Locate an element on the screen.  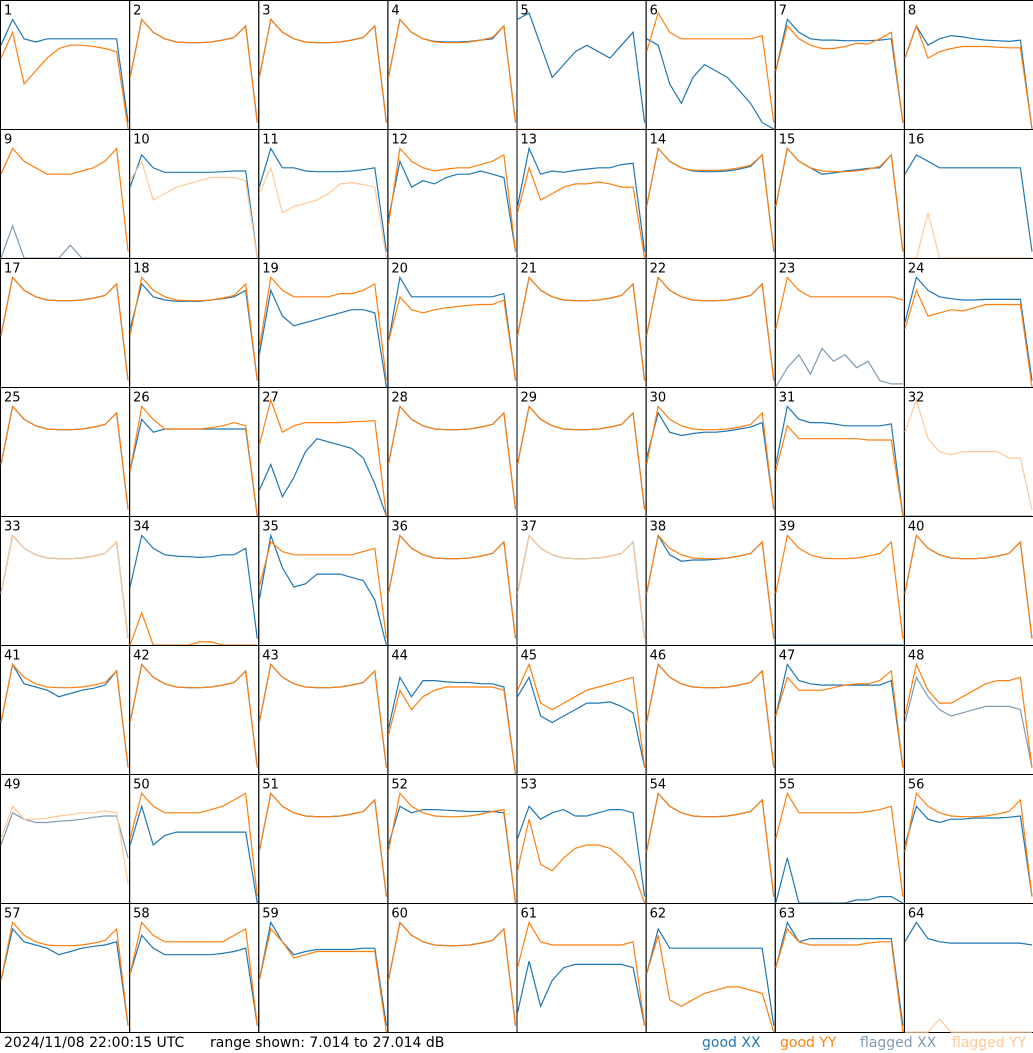
panel-label: 63 is located at coordinates (787, 914).